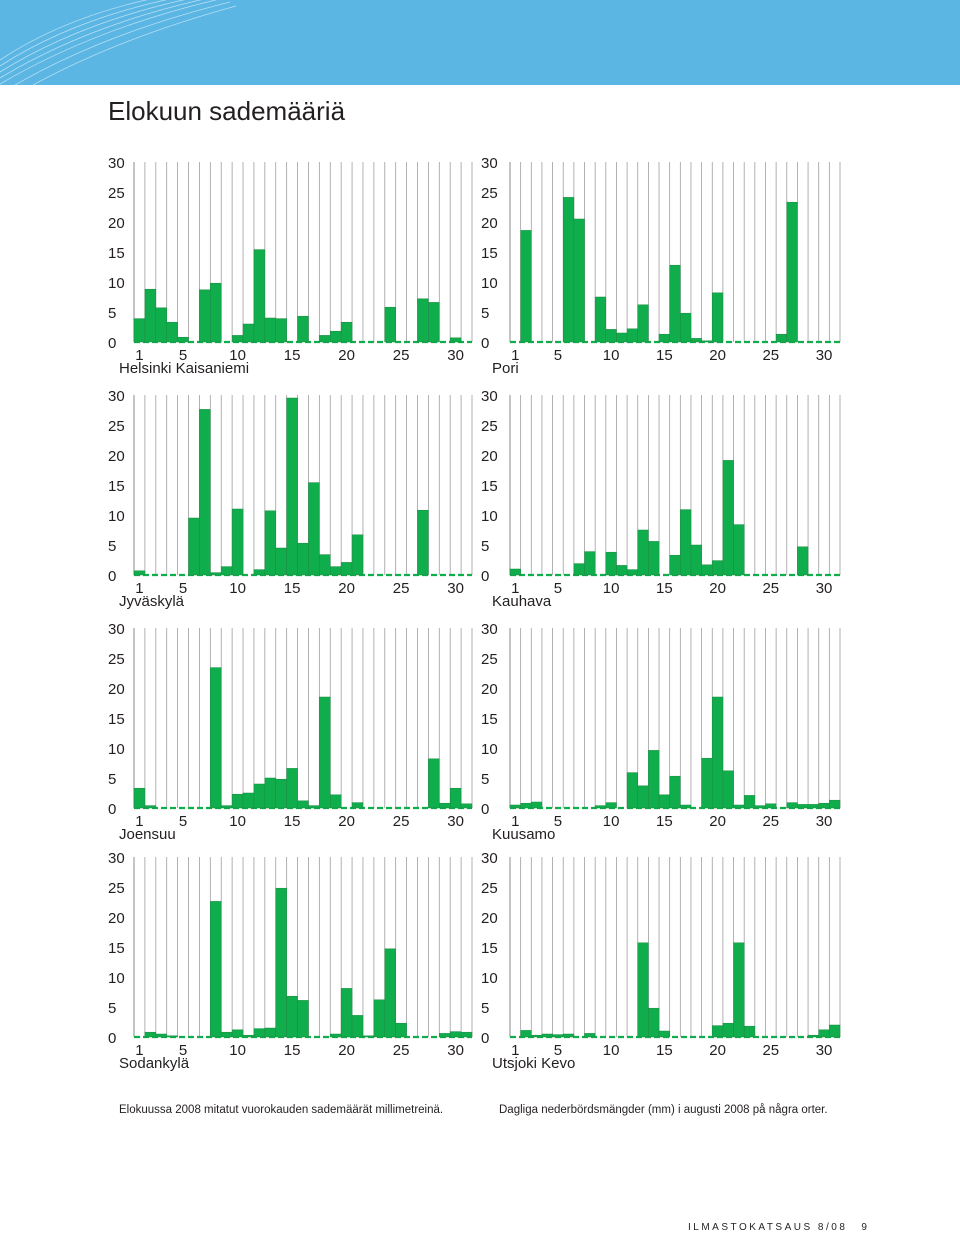 This screenshot has width=960, height=1236. I want to click on y-tick-label: 15, so click(116, 719).